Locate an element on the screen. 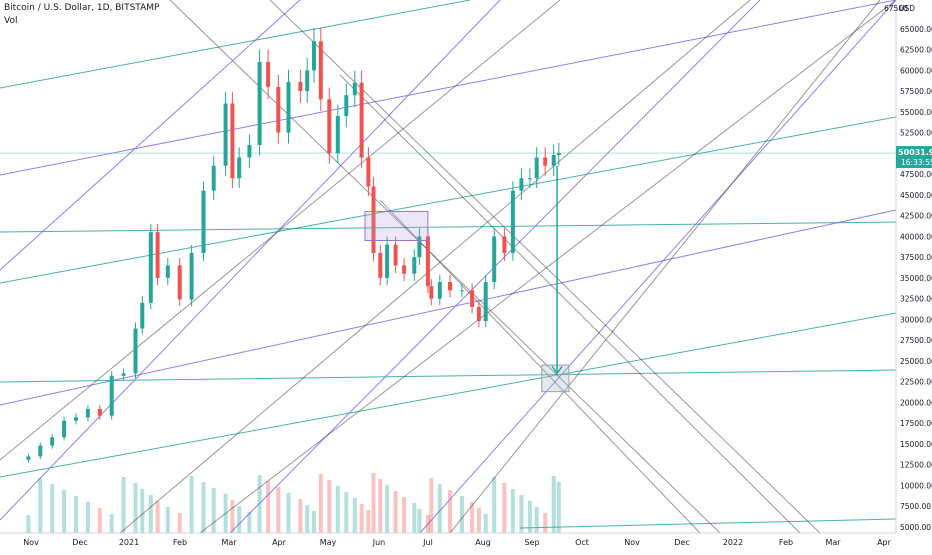  y-tick-label: 55000.00 is located at coordinates (916, 112).